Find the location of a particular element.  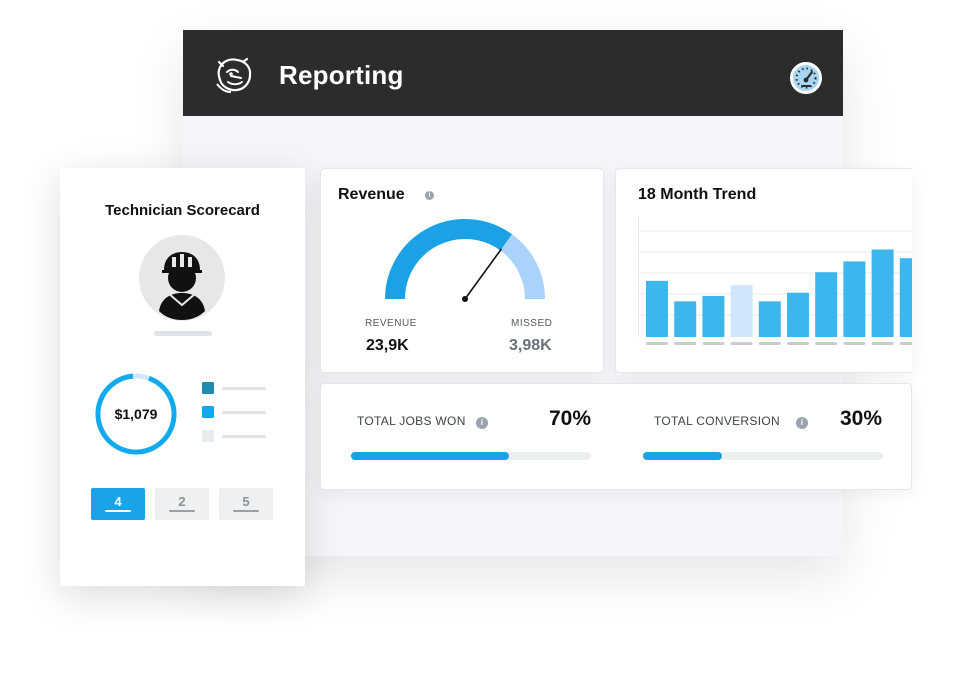

page-button-2: 2 is located at coordinates (182, 504).